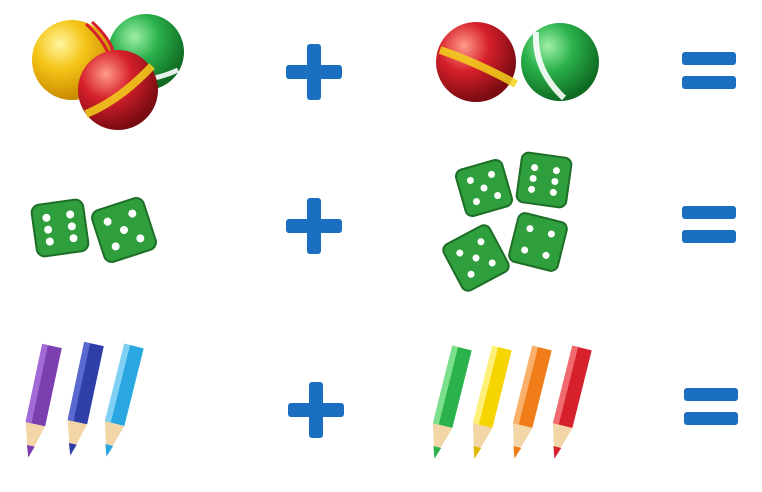  I want to click on balls-right-illustration, so click(517, 62).